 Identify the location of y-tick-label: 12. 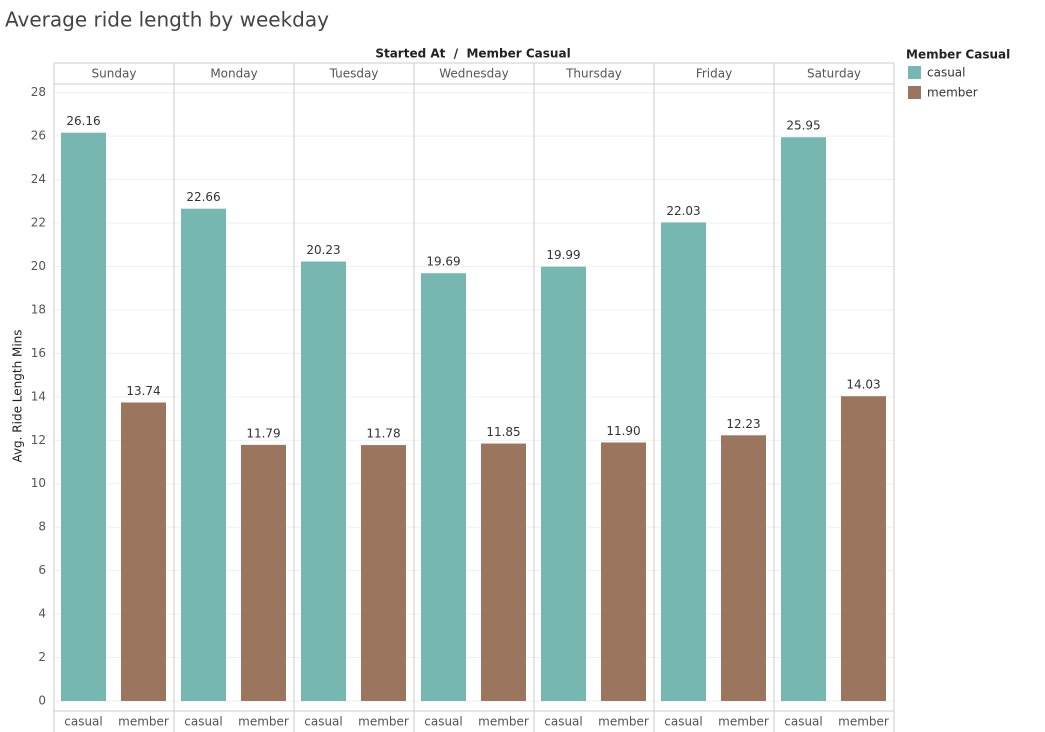
(38, 440).